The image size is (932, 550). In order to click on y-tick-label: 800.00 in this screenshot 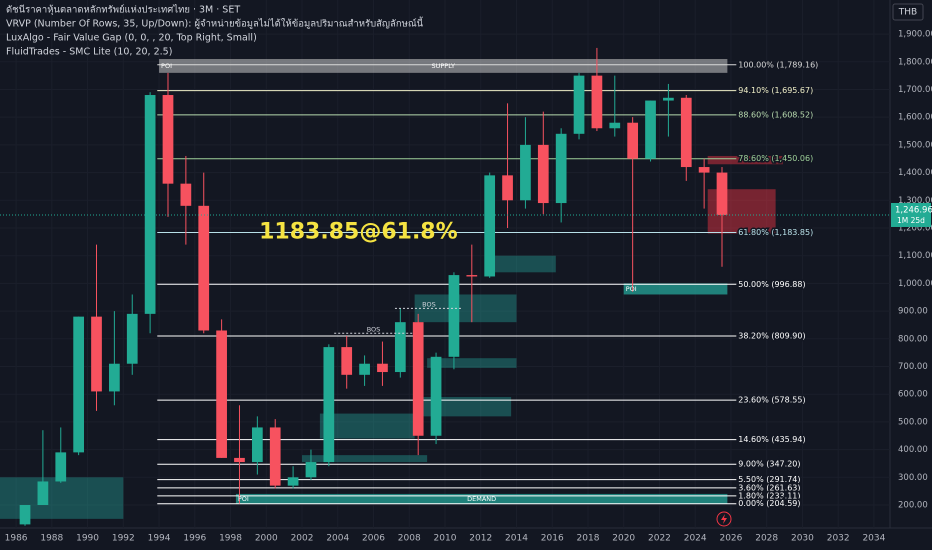, I will do `click(913, 339)`.